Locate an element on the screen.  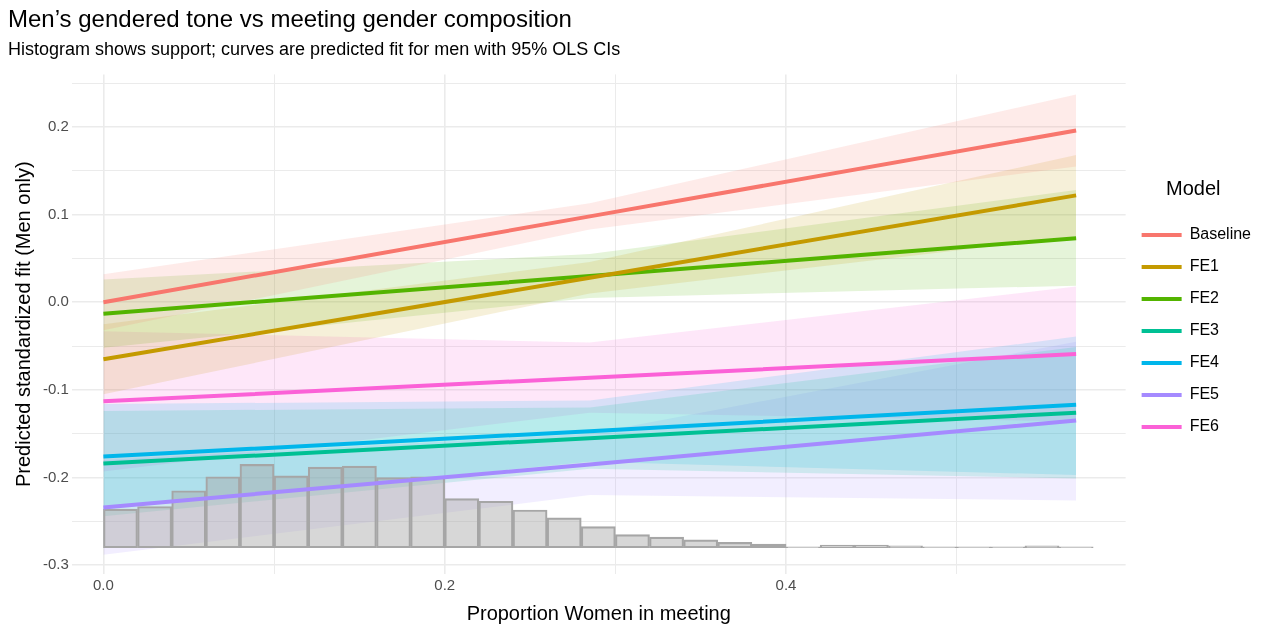
x-tick-label: 0.0 is located at coordinates (103, 585).